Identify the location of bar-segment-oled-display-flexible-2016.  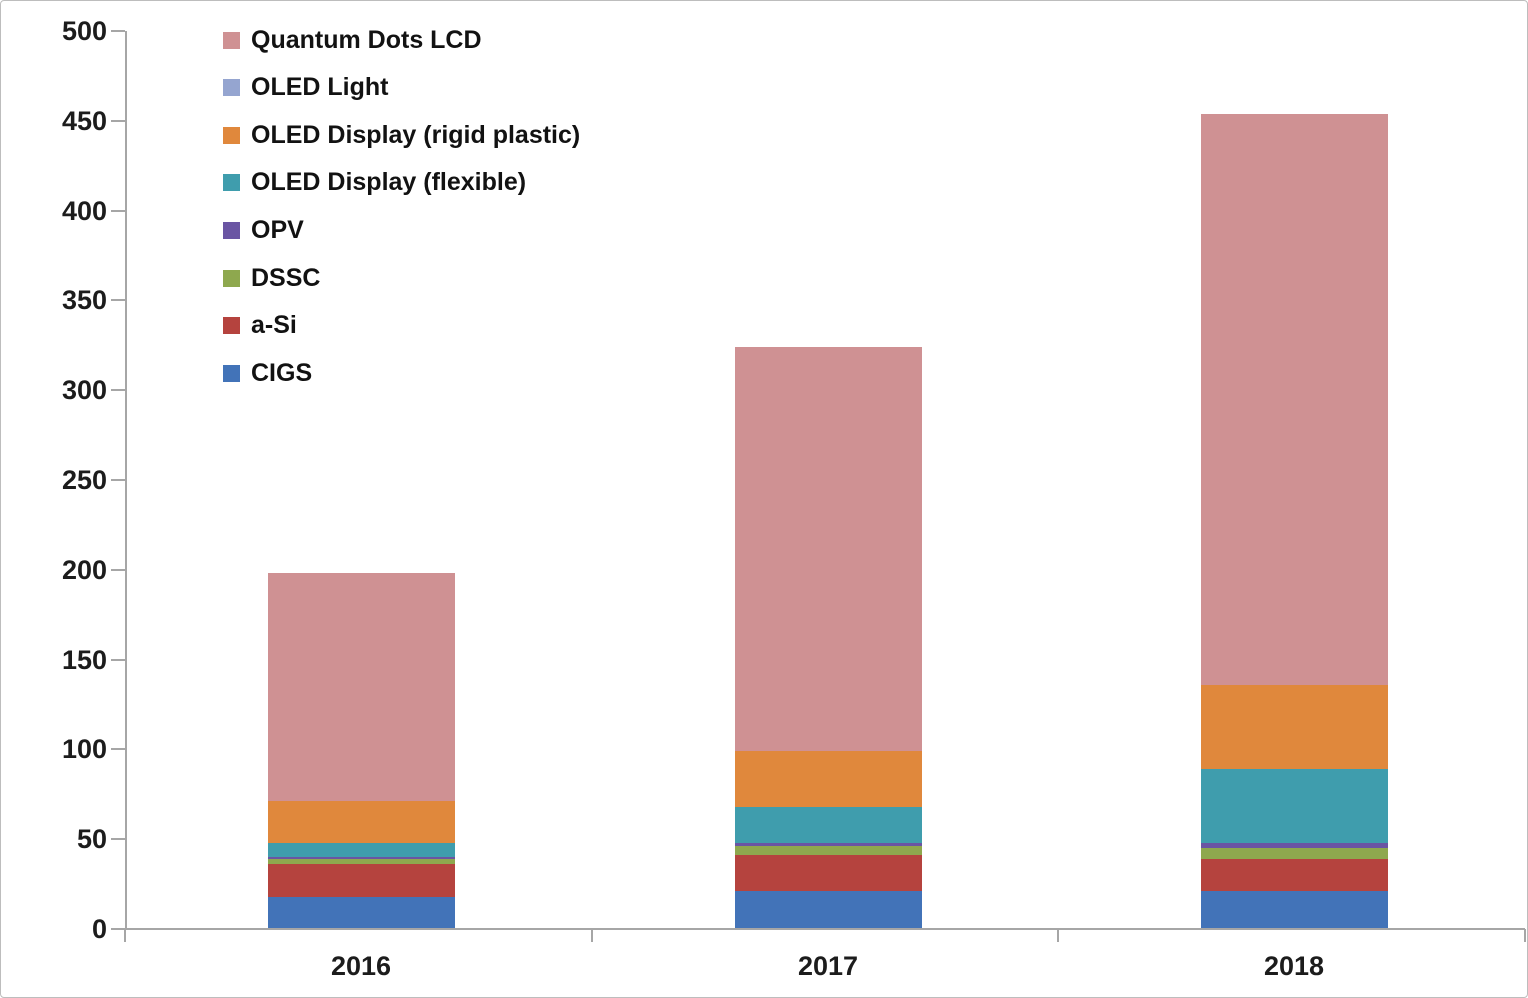
(361, 850).